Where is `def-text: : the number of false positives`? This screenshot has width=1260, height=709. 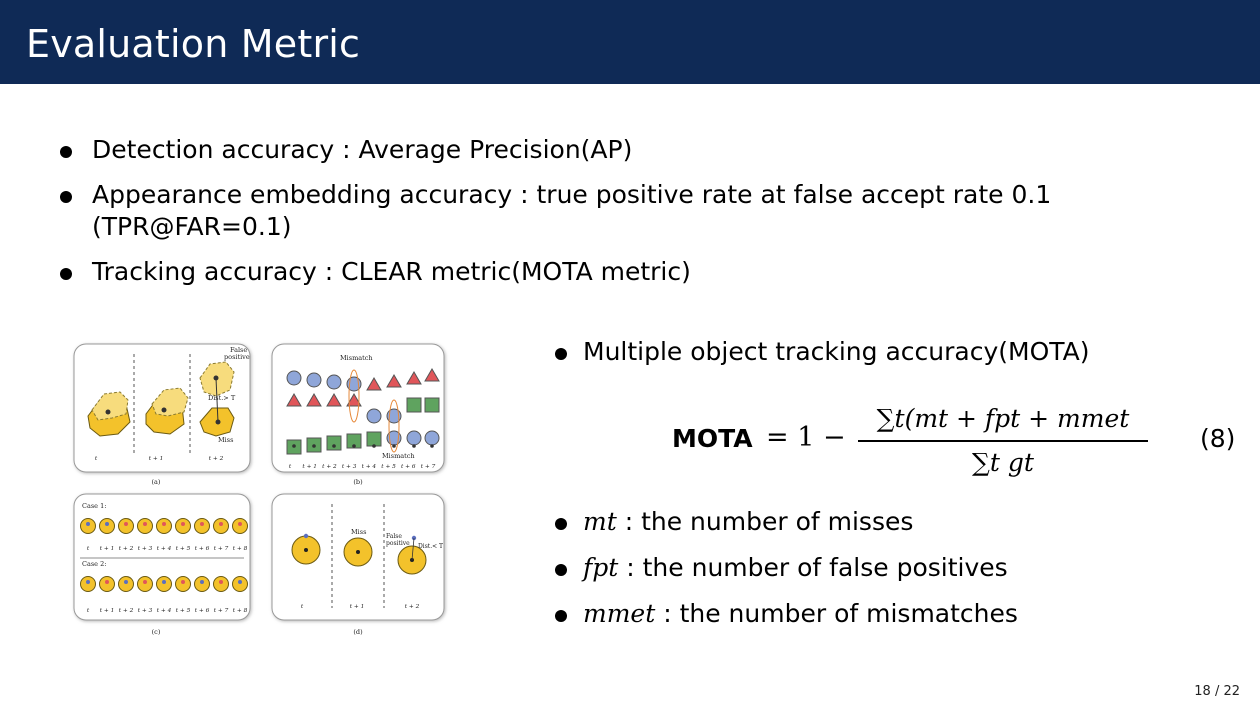
def-text: : the number of false positives is located at coordinates (813, 567).